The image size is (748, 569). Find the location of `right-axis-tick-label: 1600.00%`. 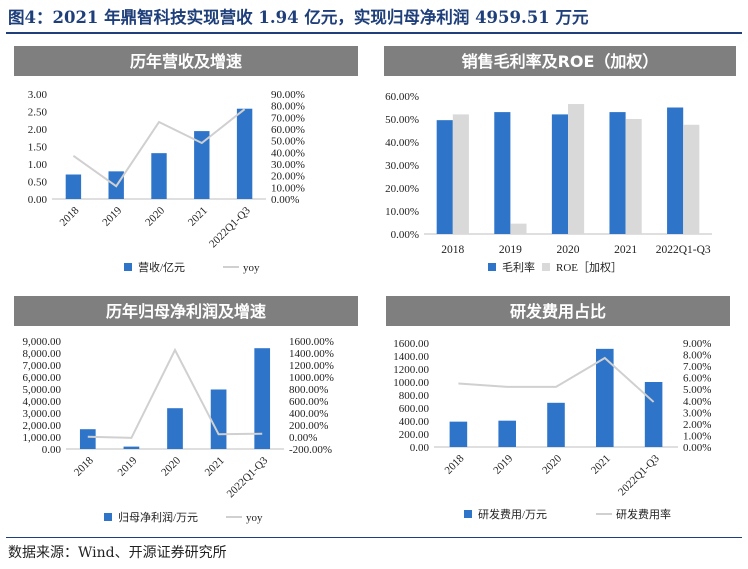

right-axis-tick-label: 1600.00% is located at coordinates (311, 342).